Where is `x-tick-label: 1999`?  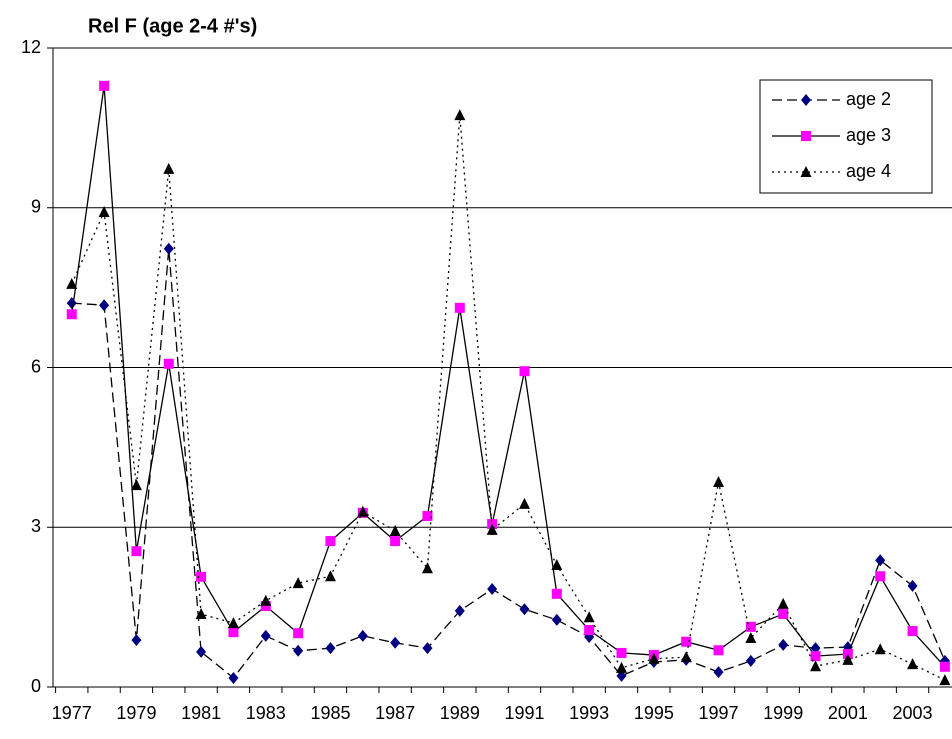 x-tick-label: 1999 is located at coordinates (783, 713).